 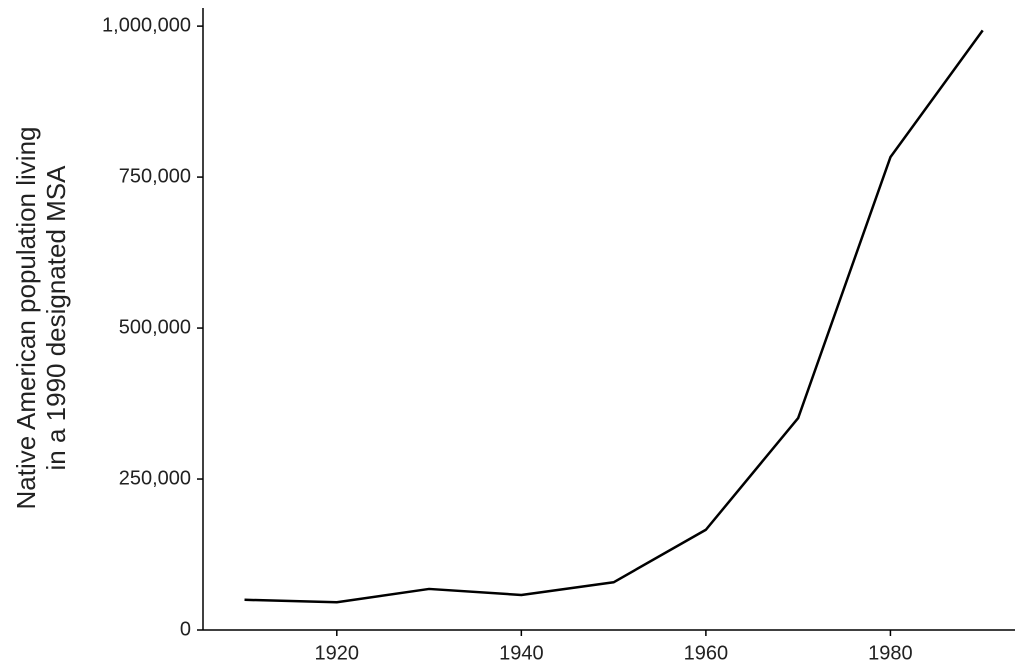 What do you see at coordinates (337, 653) in the screenshot?
I see `x-tick-label: 1920` at bounding box center [337, 653].